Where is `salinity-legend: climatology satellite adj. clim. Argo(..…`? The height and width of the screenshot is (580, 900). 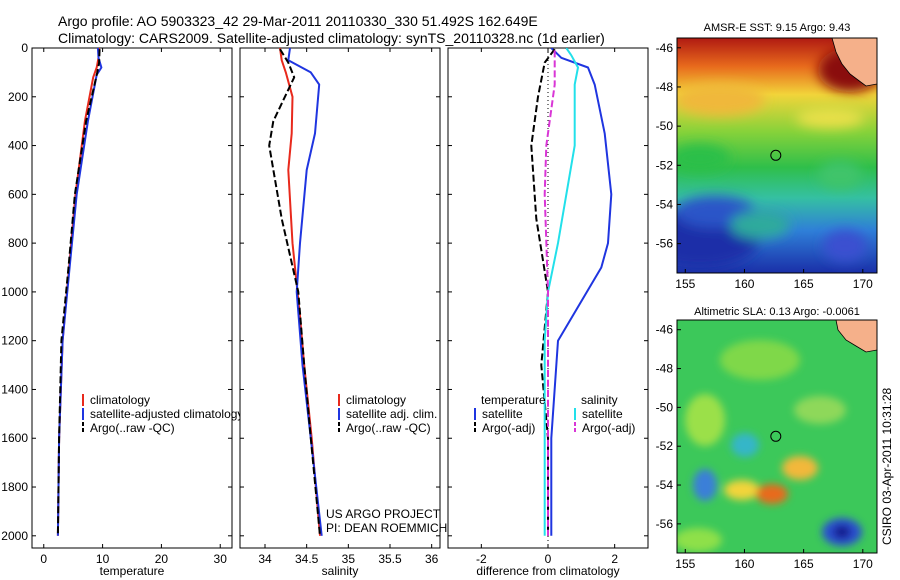
salinity-legend: climatology satellite adj. clim. Argo(..… is located at coordinates (387, 414).